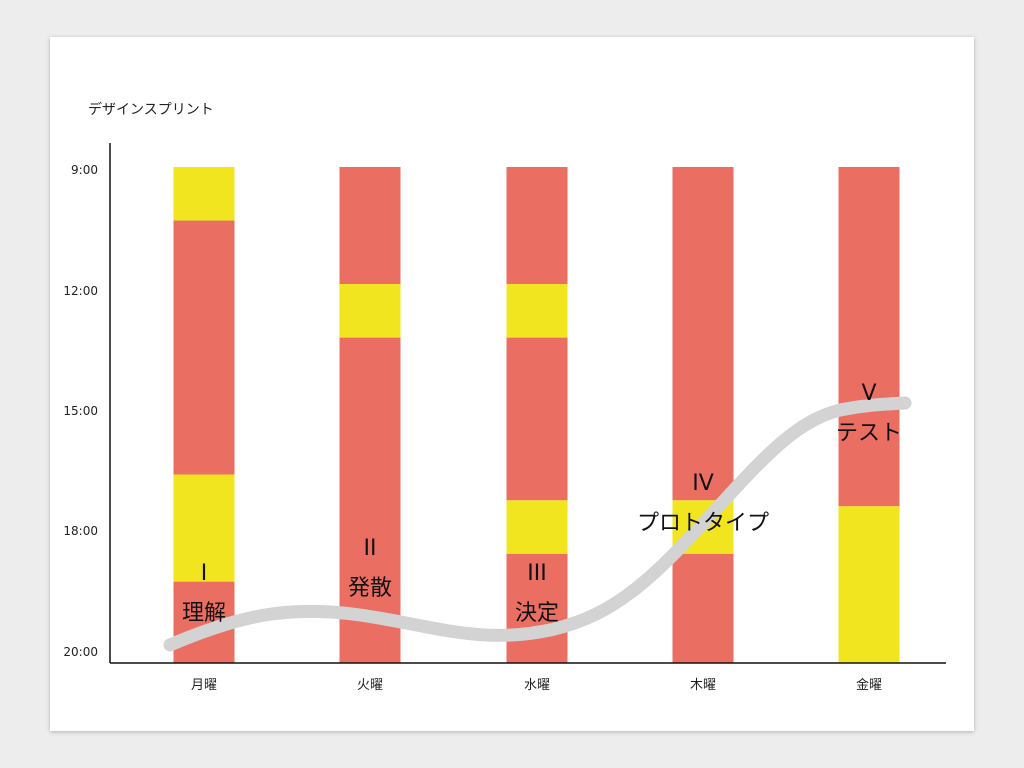  Describe the element at coordinates (537, 419) in the screenshot. I see `bar-segment-水曜-2` at that location.